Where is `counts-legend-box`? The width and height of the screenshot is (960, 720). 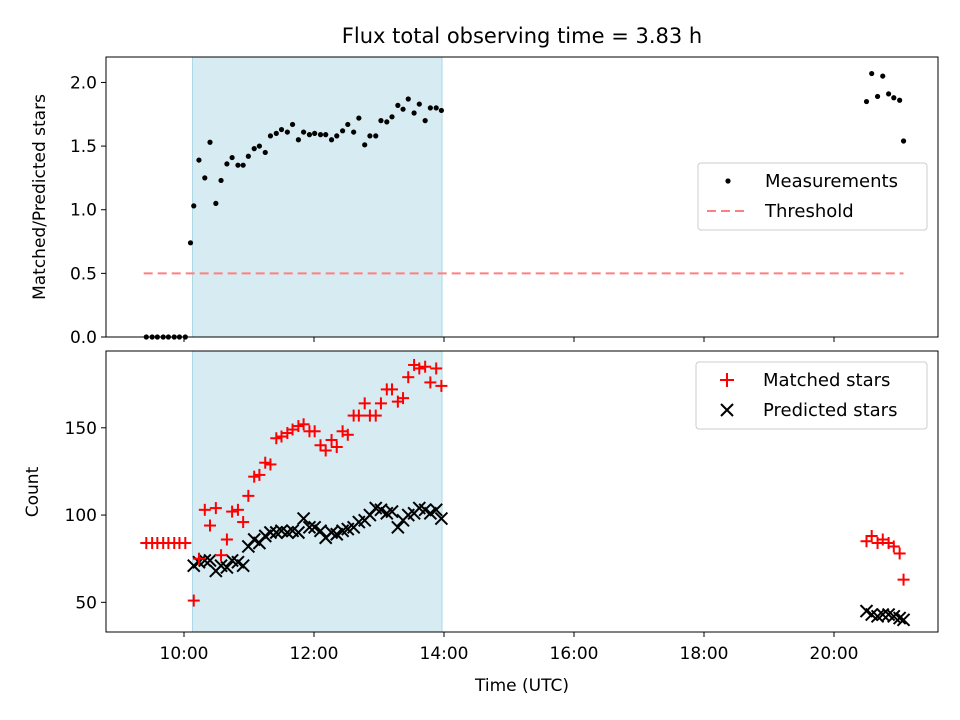 counts-legend-box is located at coordinates (811, 395).